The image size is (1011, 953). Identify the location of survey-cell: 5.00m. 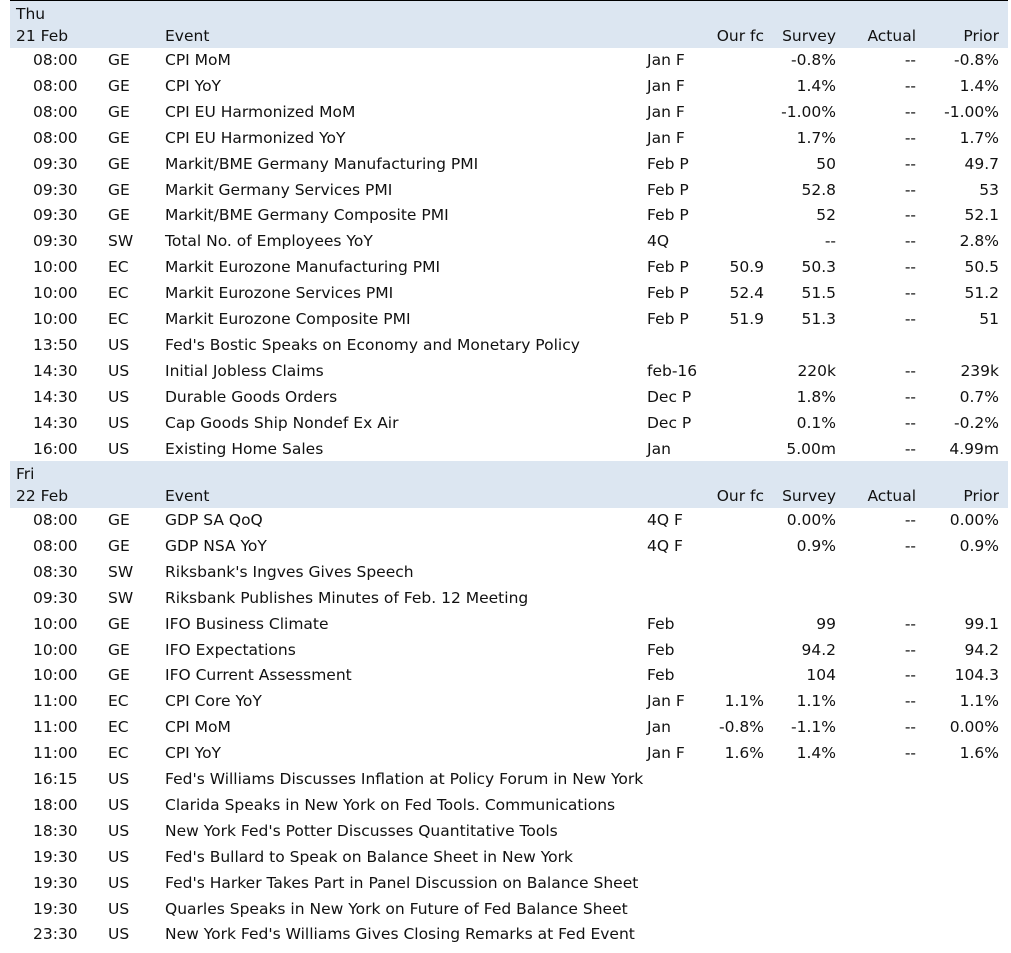
(811, 448).